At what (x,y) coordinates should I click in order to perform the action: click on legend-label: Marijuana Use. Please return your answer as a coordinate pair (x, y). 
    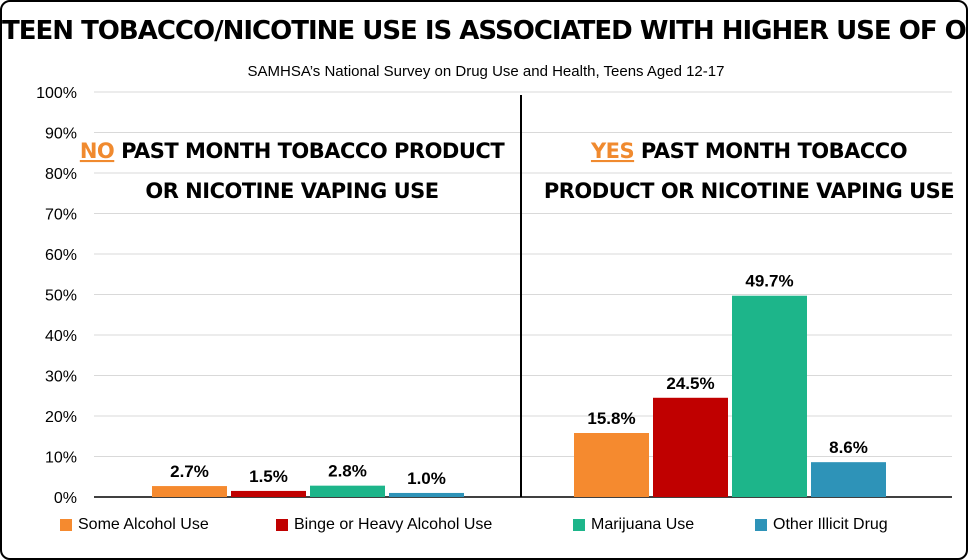
    Looking at the image, I should click on (643, 524).